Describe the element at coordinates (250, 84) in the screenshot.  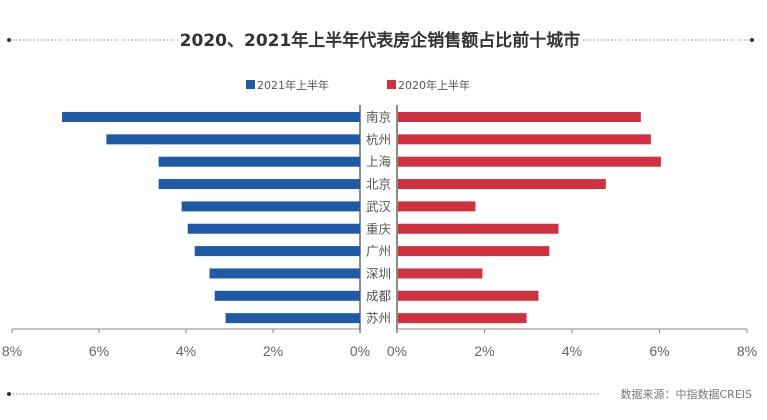
I see `legend-swatch-2021` at that location.